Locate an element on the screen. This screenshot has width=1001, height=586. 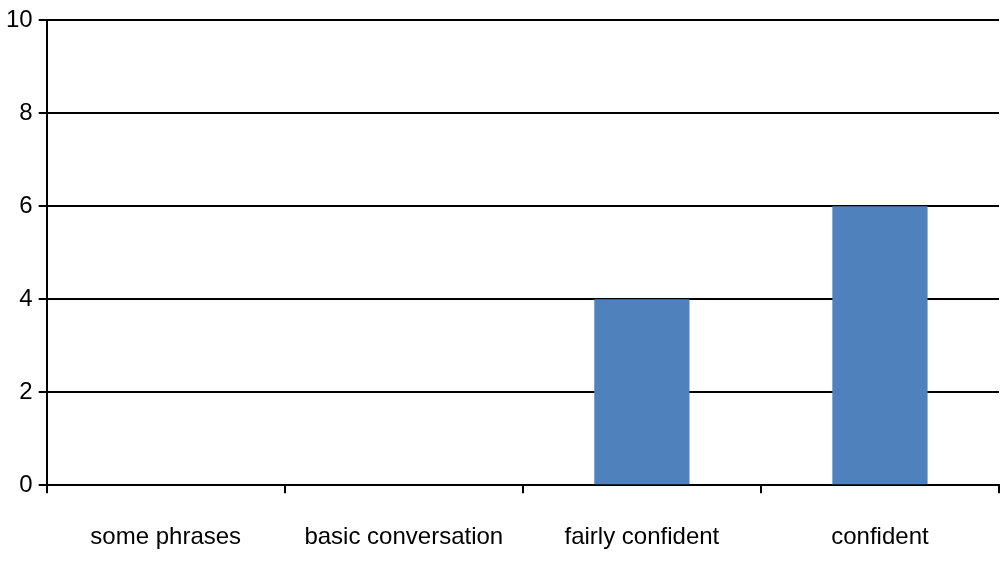
y-tick-label: 6 is located at coordinates (26, 204).